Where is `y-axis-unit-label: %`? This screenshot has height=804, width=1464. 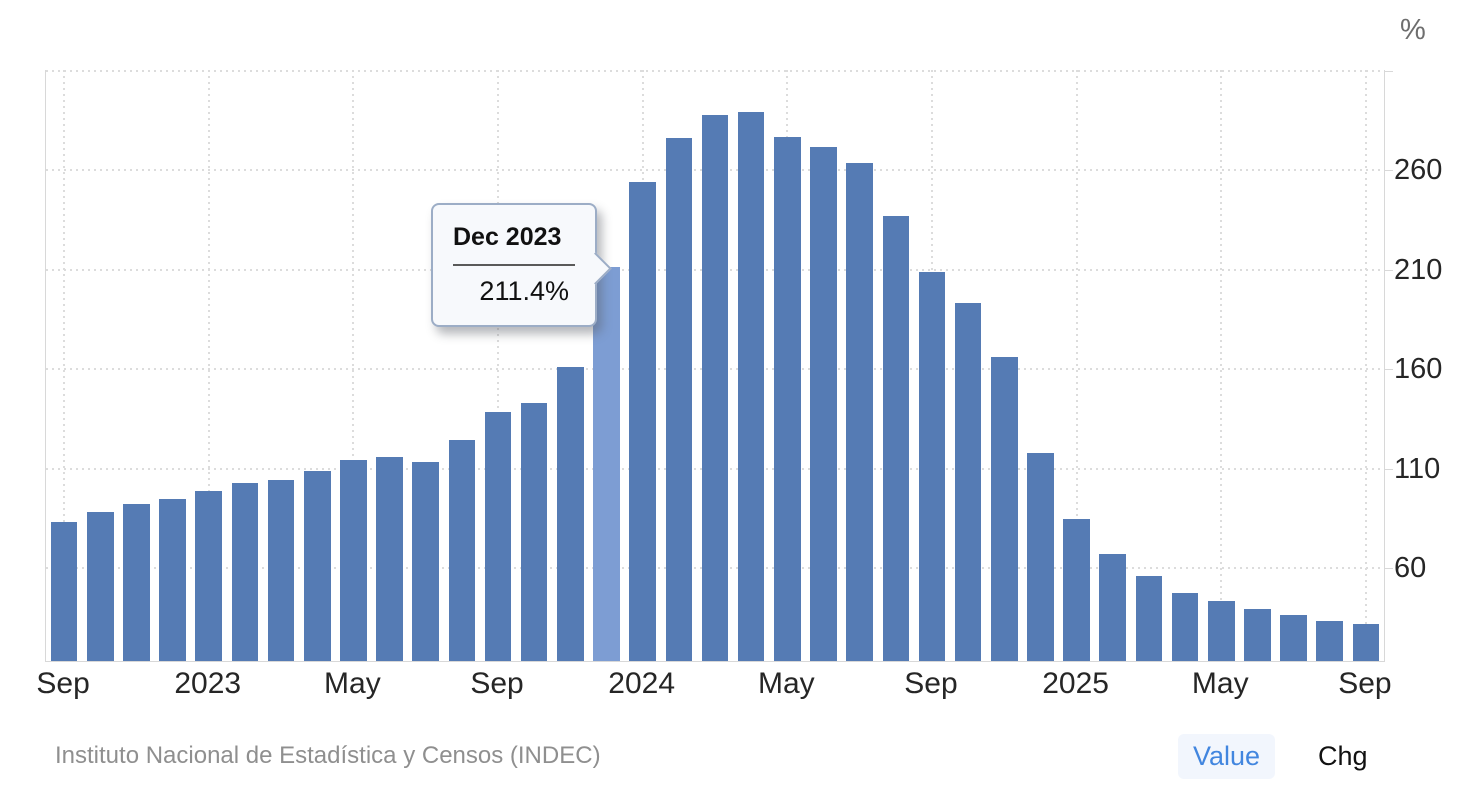
y-axis-unit-label: % is located at coordinates (1413, 30).